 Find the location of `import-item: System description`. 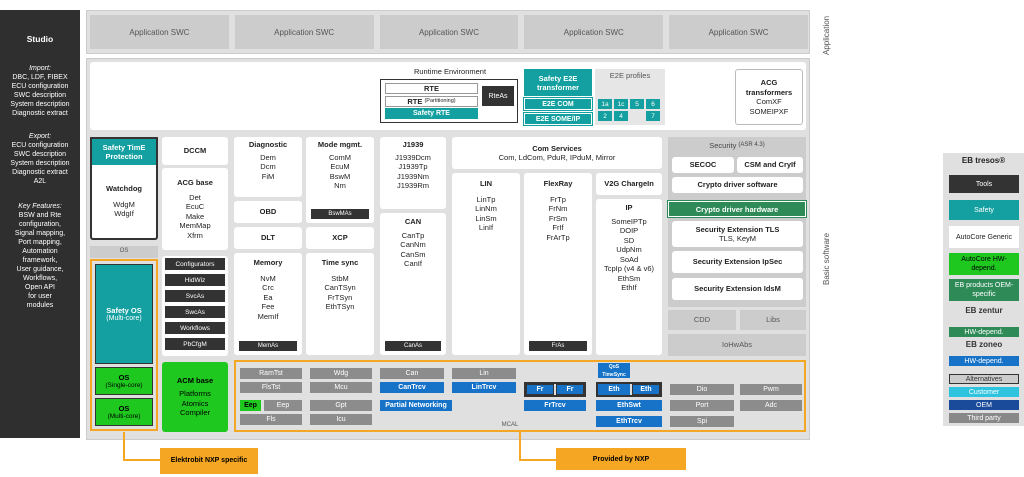

import-item: System description is located at coordinates (40, 104).